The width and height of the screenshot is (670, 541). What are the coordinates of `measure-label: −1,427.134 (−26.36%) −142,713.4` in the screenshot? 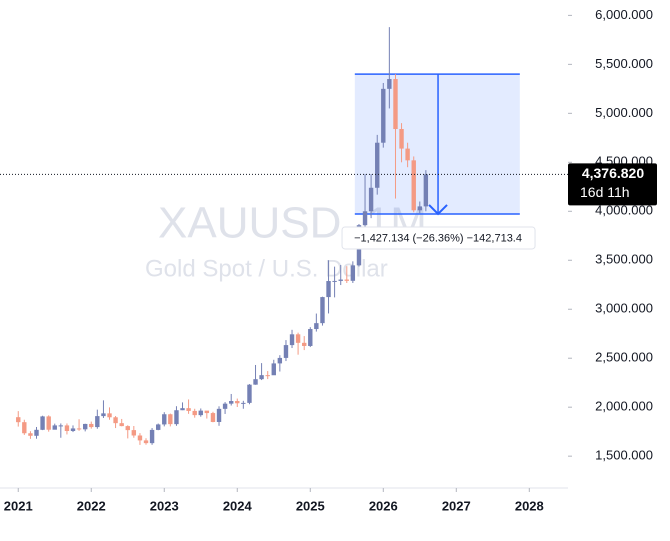 It's located at (438, 238).